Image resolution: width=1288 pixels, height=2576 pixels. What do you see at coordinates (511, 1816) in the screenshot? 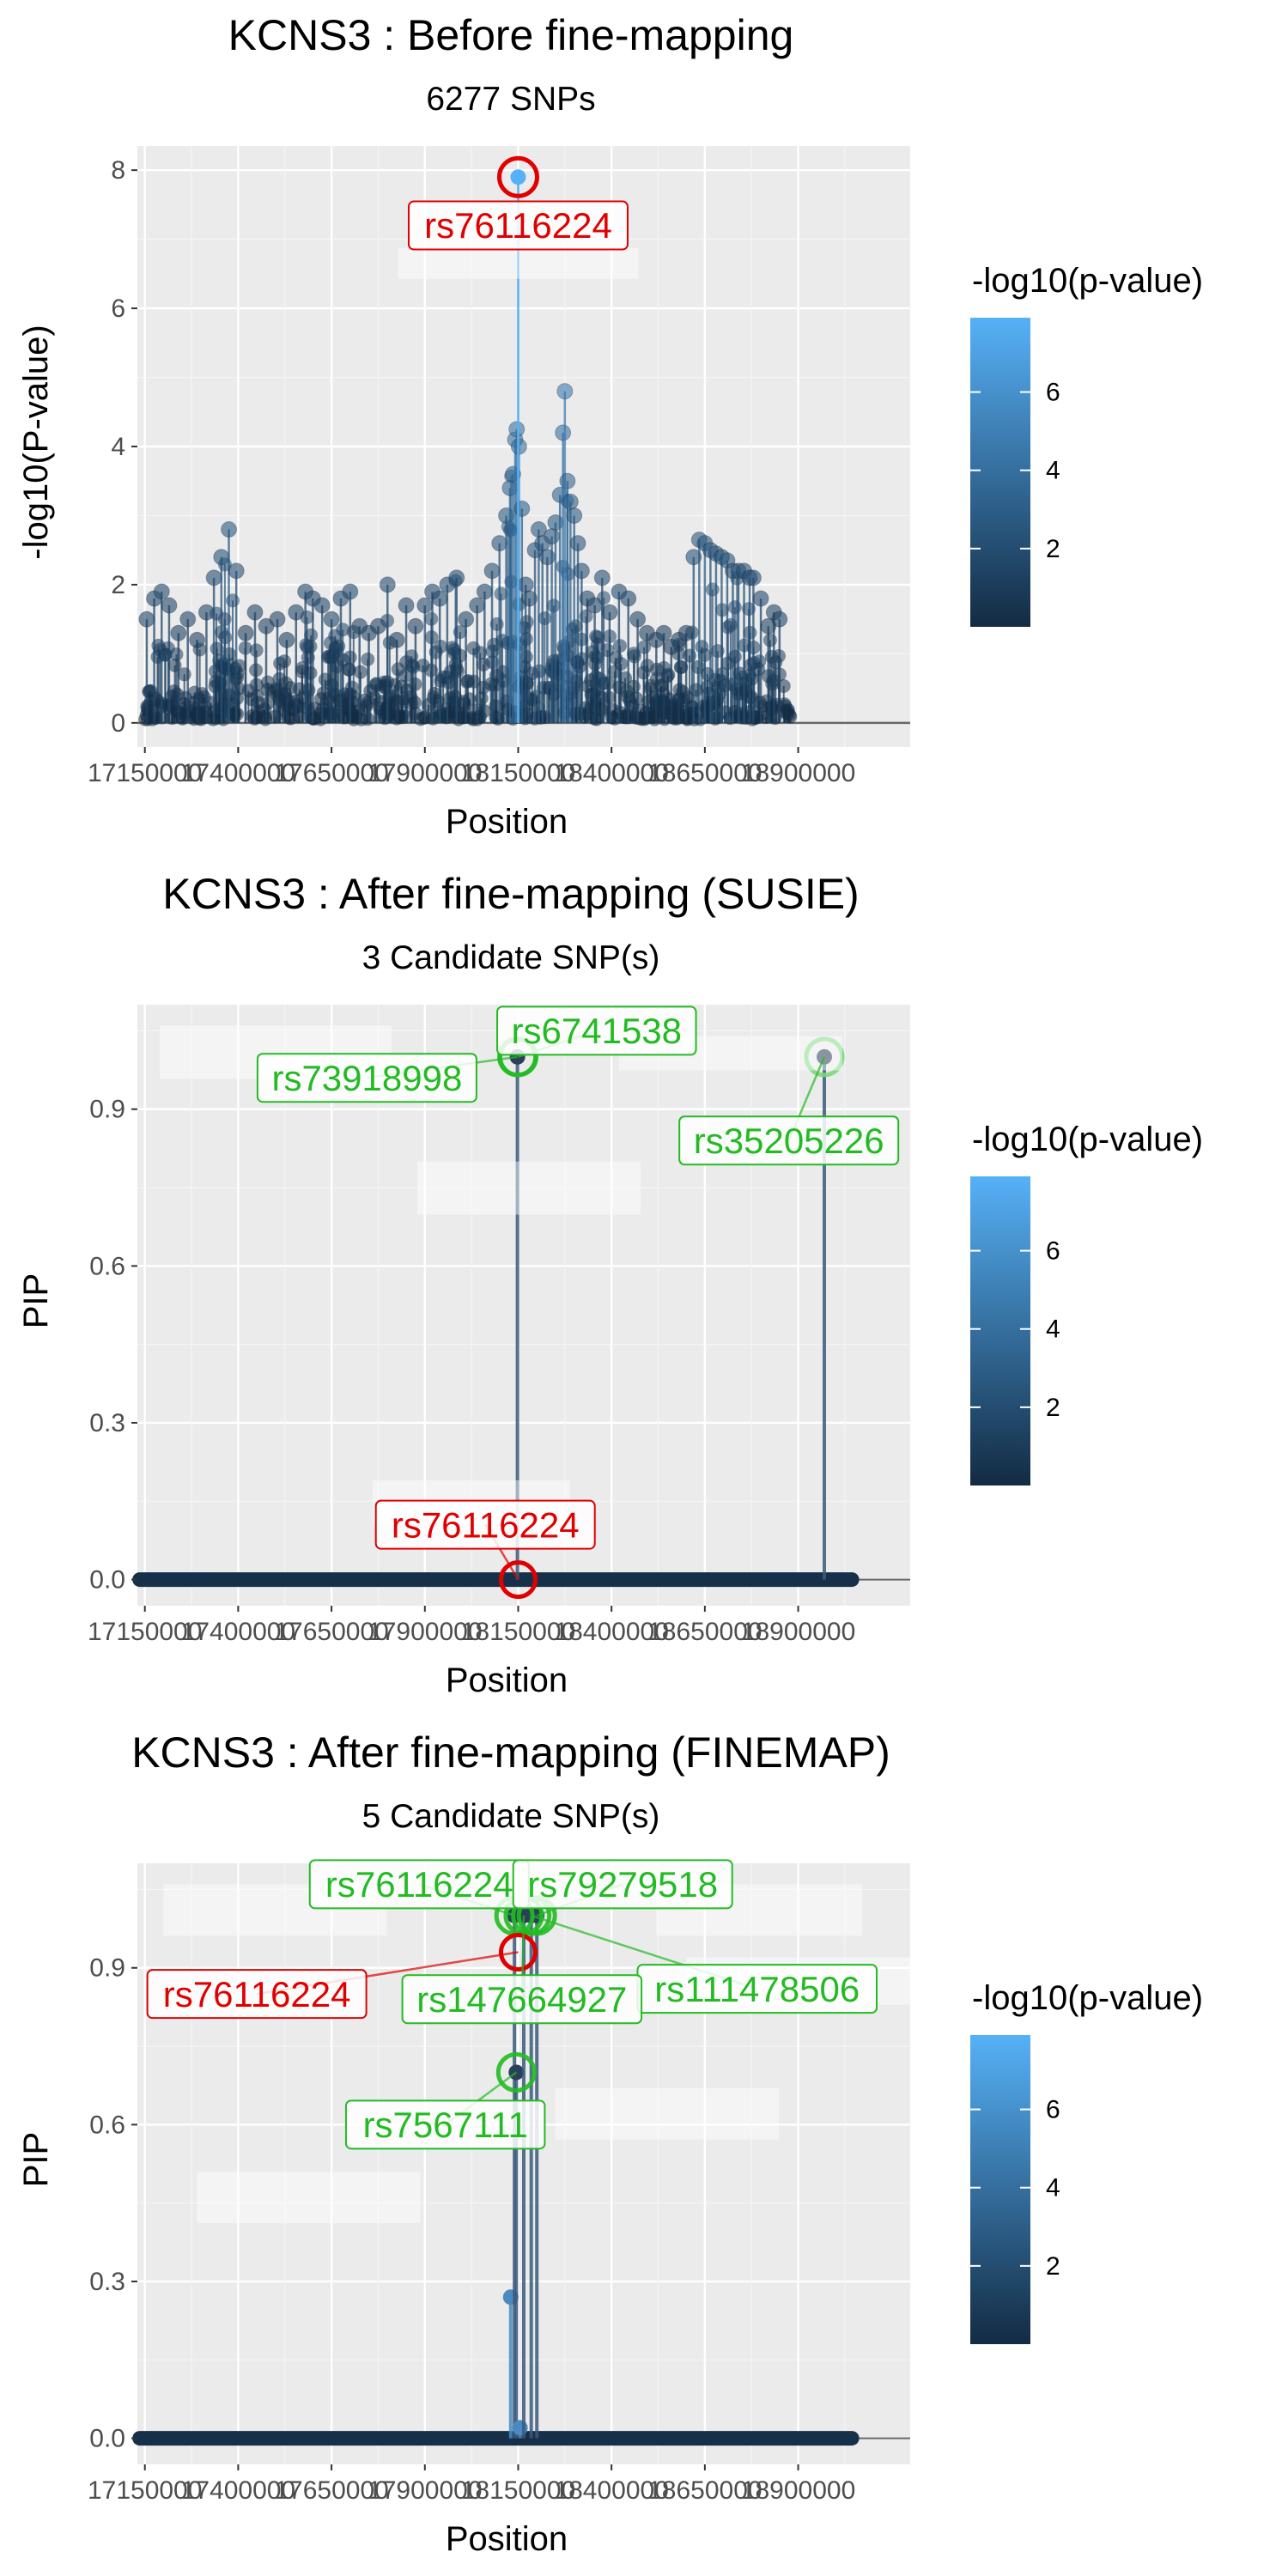
I see `chart-subtitle: 5 Candidate SNP(s)` at bounding box center [511, 1816].